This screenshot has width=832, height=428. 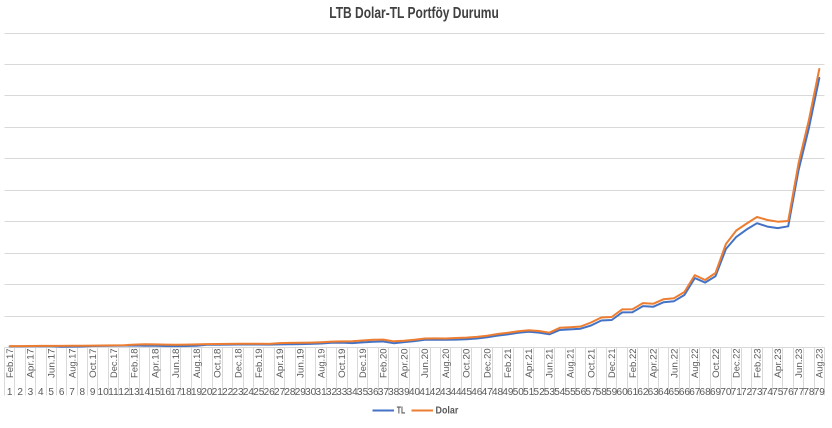 What do you see at coordinates (10, 364) in the screenshot?
I see `svg-text: Feb.17` at bounding box center [10, 364].